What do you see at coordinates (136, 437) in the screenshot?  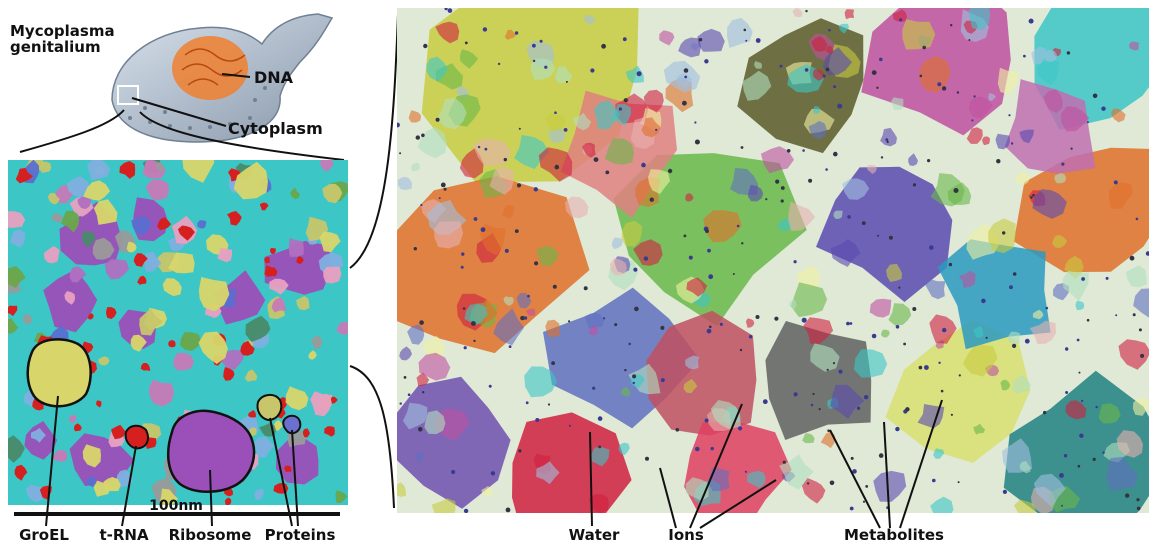 I see `trna-outline` at bounding box center [136, 437].